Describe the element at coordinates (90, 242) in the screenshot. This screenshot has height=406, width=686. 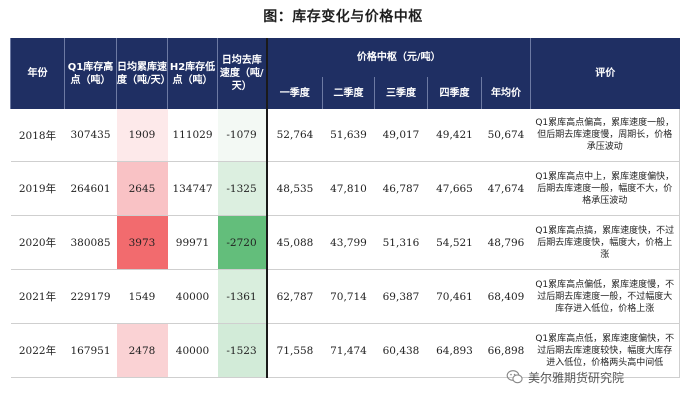
I see `cell-q1-peak: 380085` at that location.